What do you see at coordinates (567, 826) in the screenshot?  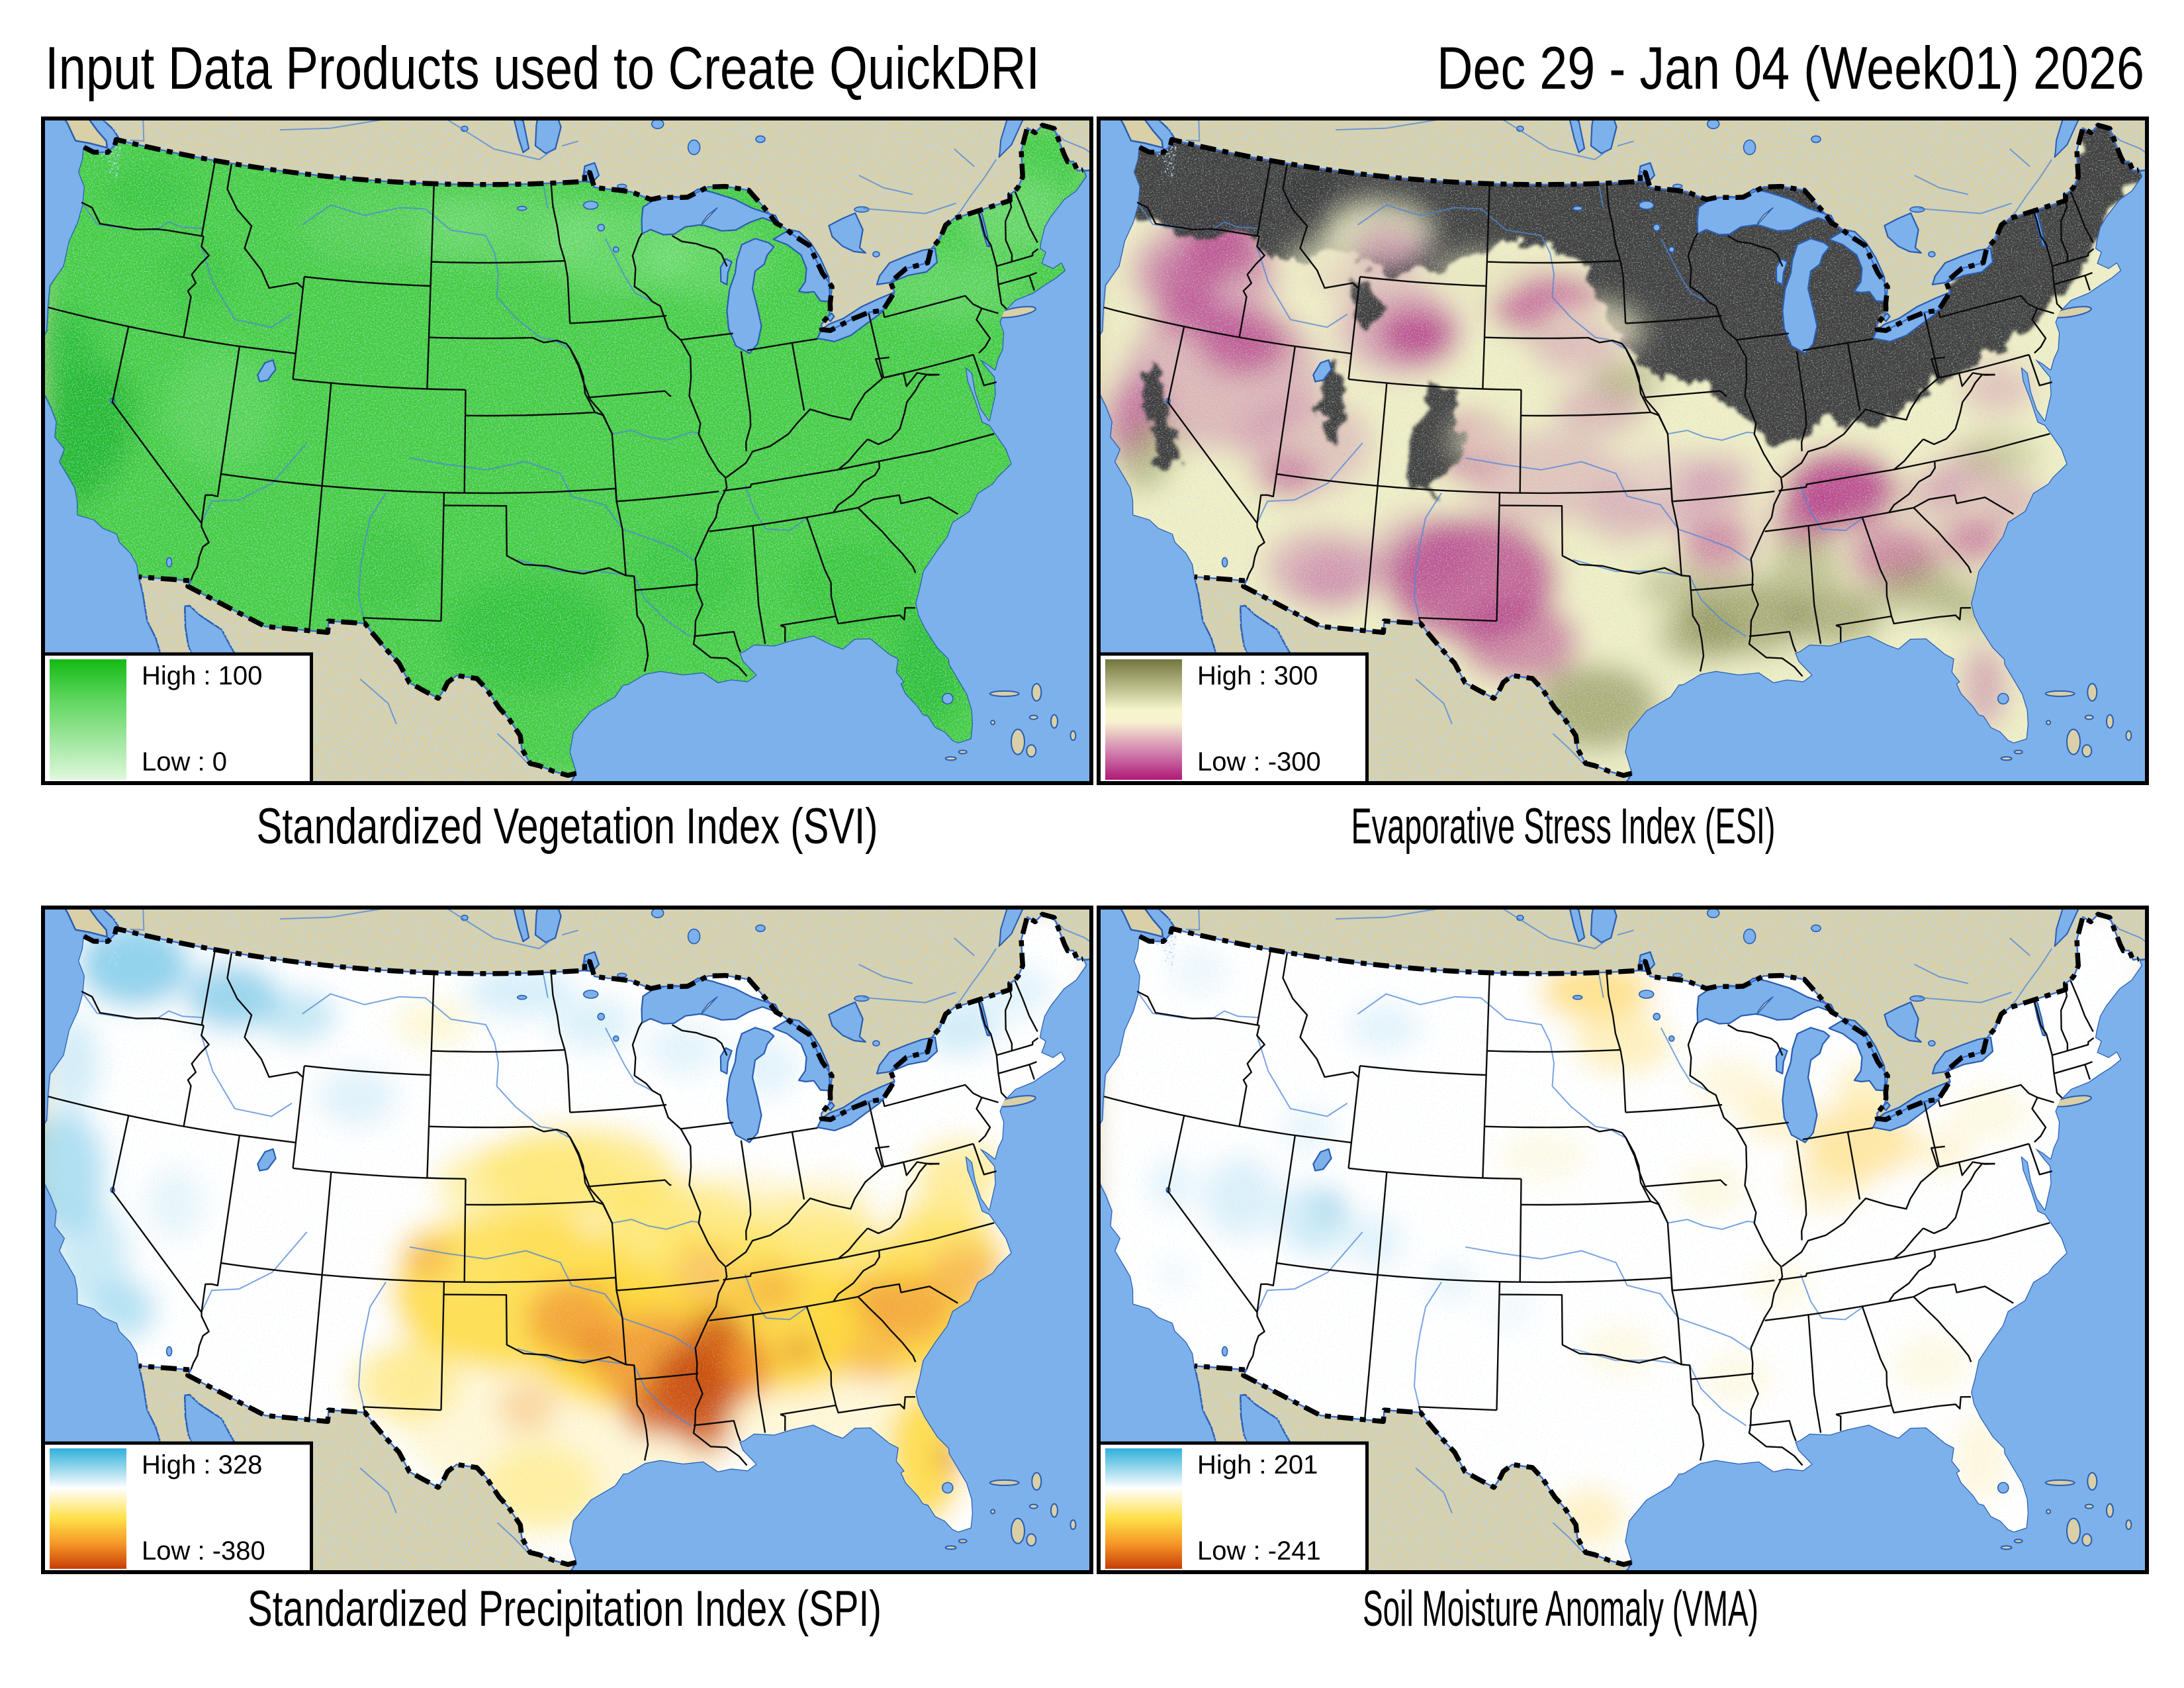 I see `svg-text:Standardized Vegetation Index: Standardized Vegetation Index (SVI)` at bounding box center [567, 826].